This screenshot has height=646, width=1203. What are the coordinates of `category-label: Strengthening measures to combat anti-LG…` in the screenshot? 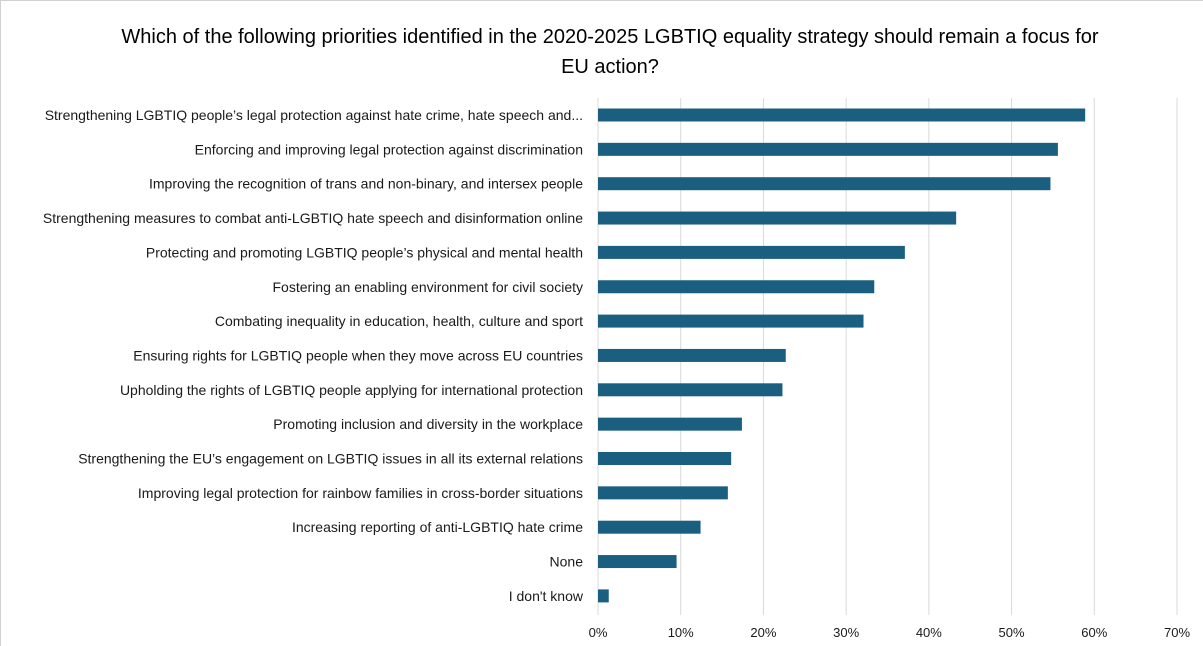 It's located at (313, 218).